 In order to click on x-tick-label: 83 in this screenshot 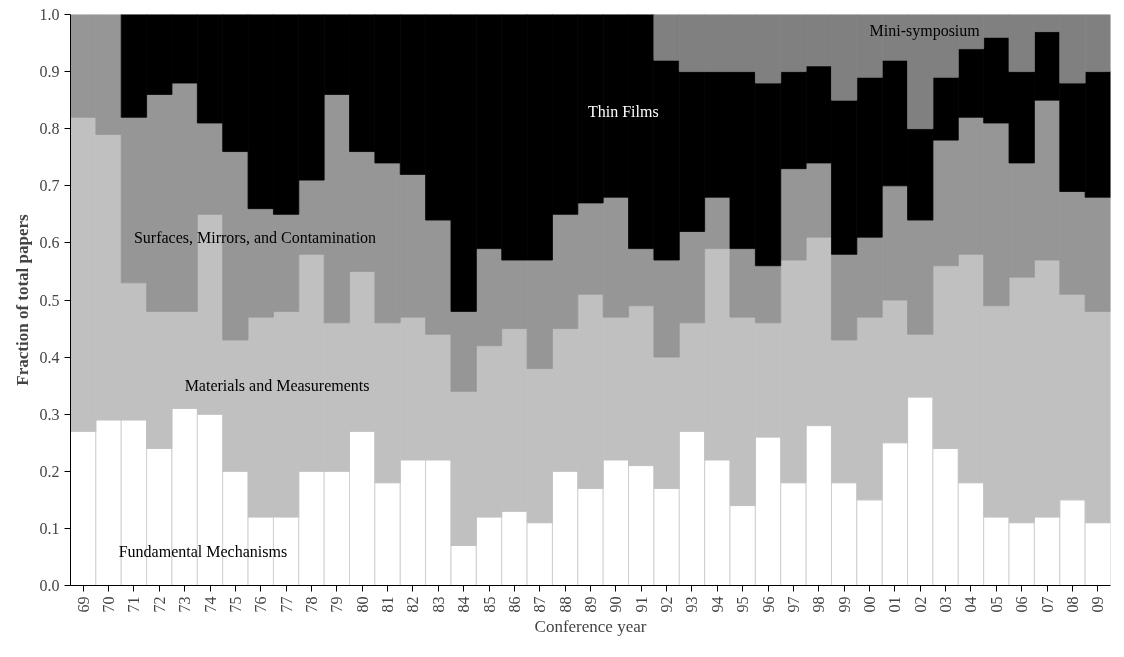, I will do `click(438, 604)`.